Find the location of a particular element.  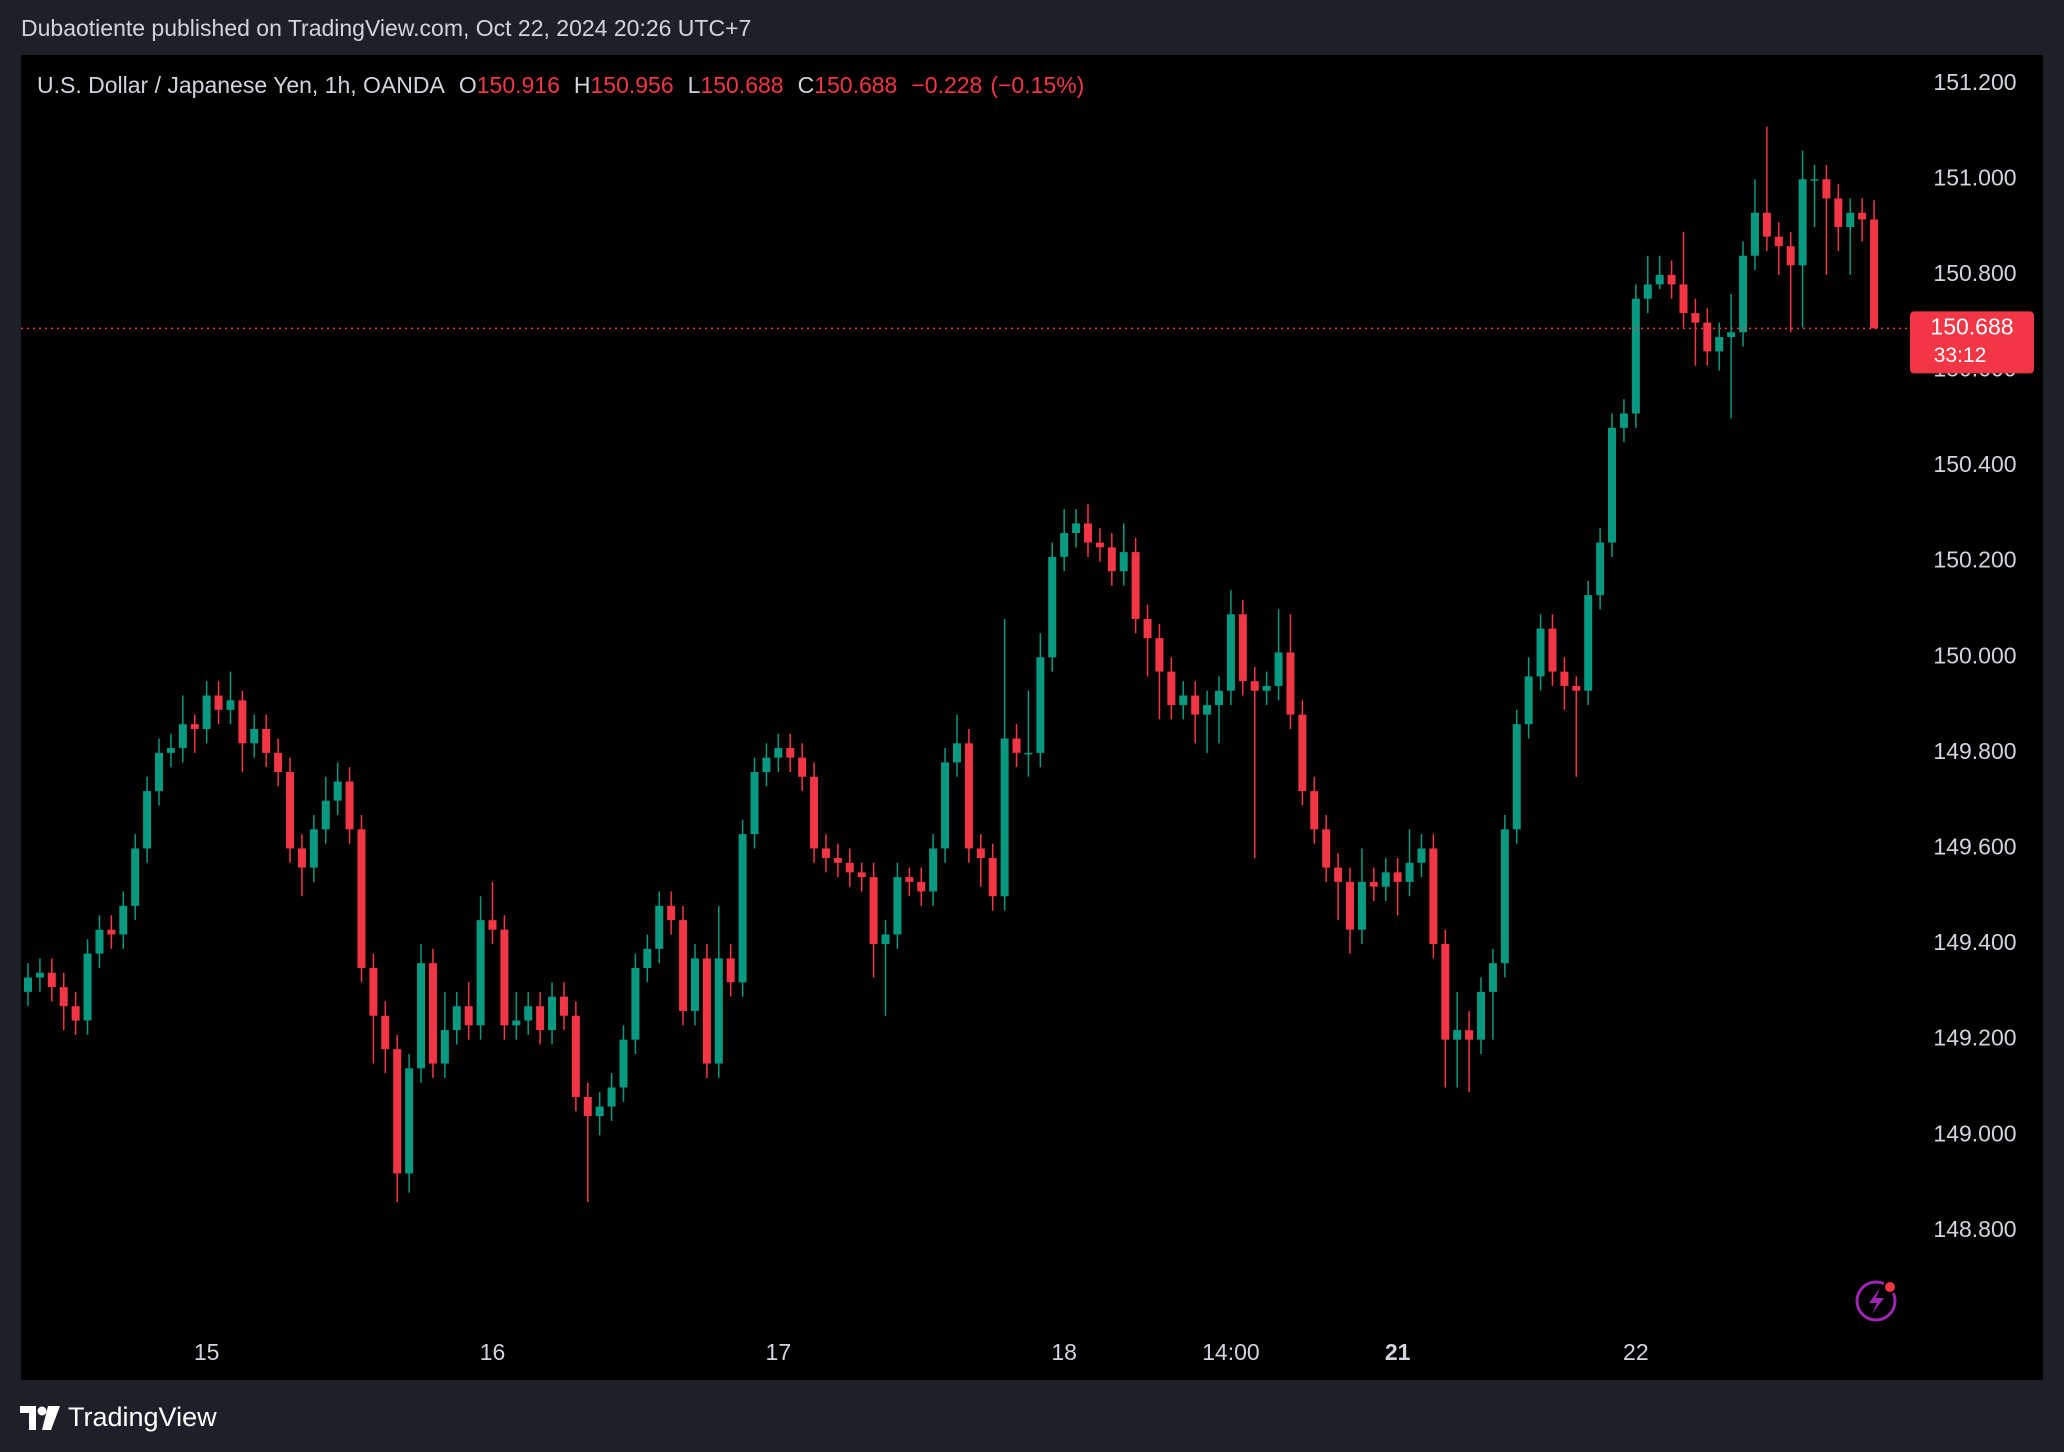

y-tick-label: 149.800 is located at coordinates (1974, 751).